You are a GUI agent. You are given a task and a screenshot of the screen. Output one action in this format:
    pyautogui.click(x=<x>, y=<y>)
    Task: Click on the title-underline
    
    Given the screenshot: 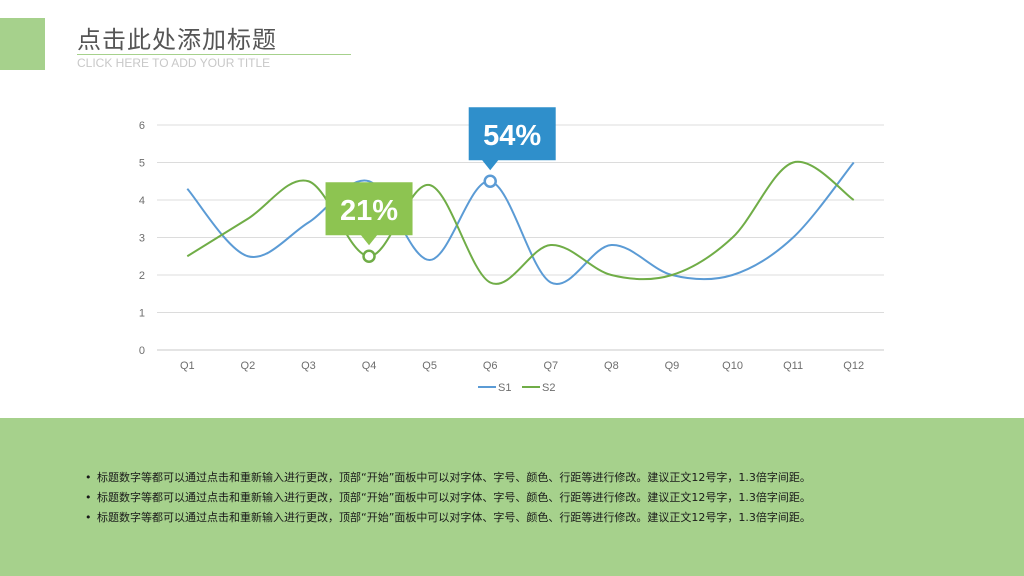 What is the action you would take?
    pyautogui.click(x=214, y=54)
    